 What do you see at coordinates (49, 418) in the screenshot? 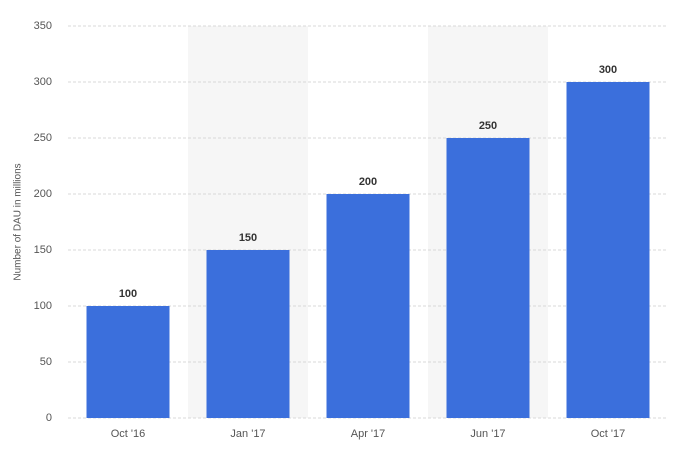
I see `y-tick-label: 0` at bounding box center [49, 418].